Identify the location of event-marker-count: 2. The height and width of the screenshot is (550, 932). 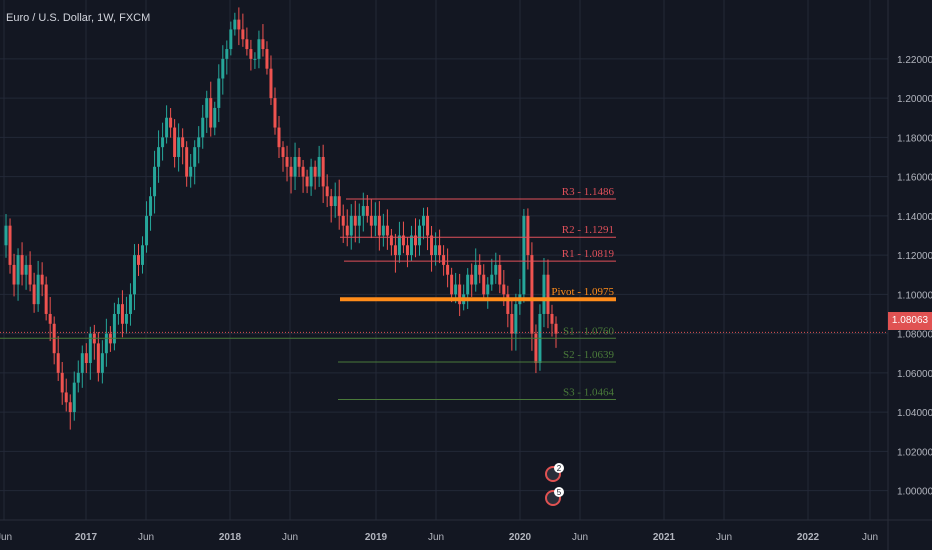
(559, 468).